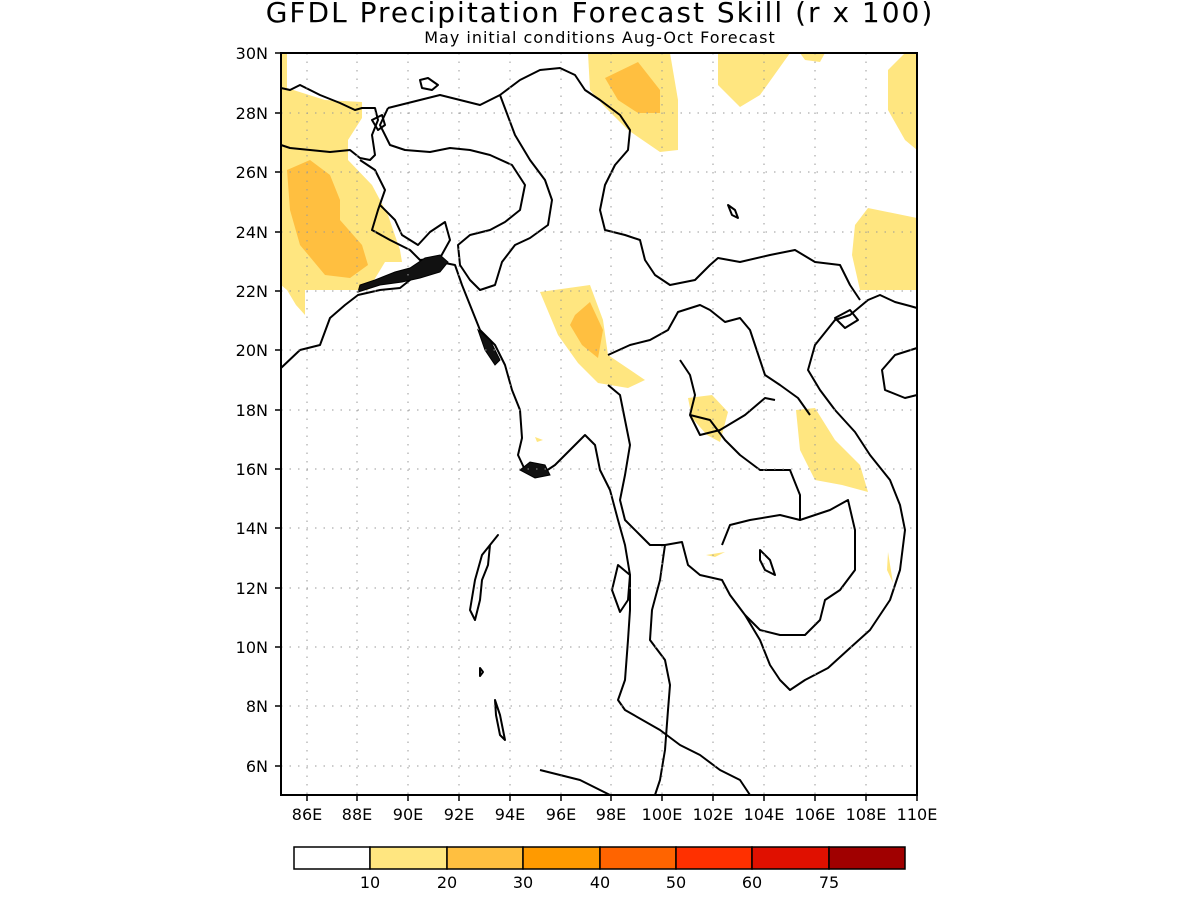 This screenshot has width=1200, height=900. I want to click on colorbar-label: 50, so click(676, 882).